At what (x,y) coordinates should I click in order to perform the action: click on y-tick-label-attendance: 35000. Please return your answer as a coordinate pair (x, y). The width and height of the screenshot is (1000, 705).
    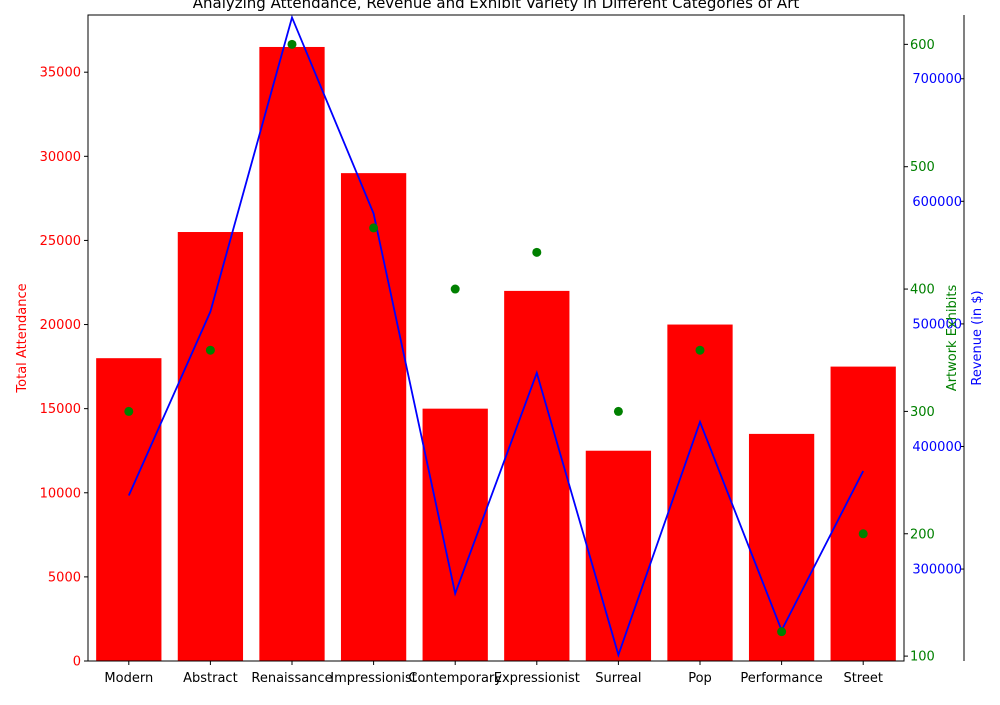
    Looking at the image, I should click on (60, 73).